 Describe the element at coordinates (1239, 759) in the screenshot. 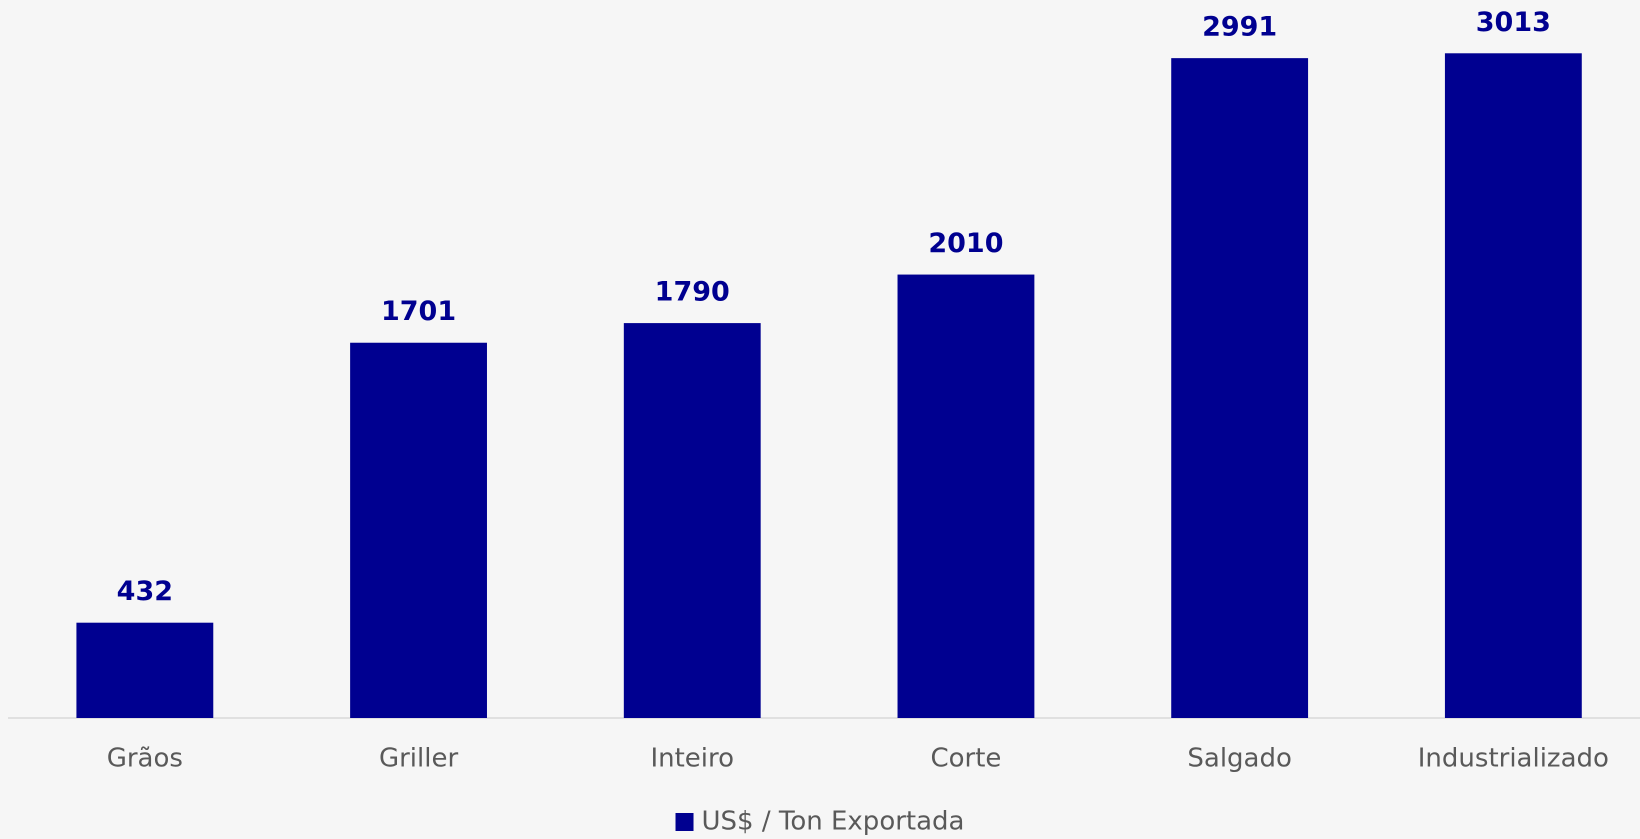

I see `x-tick-label: Salgado` at that location.